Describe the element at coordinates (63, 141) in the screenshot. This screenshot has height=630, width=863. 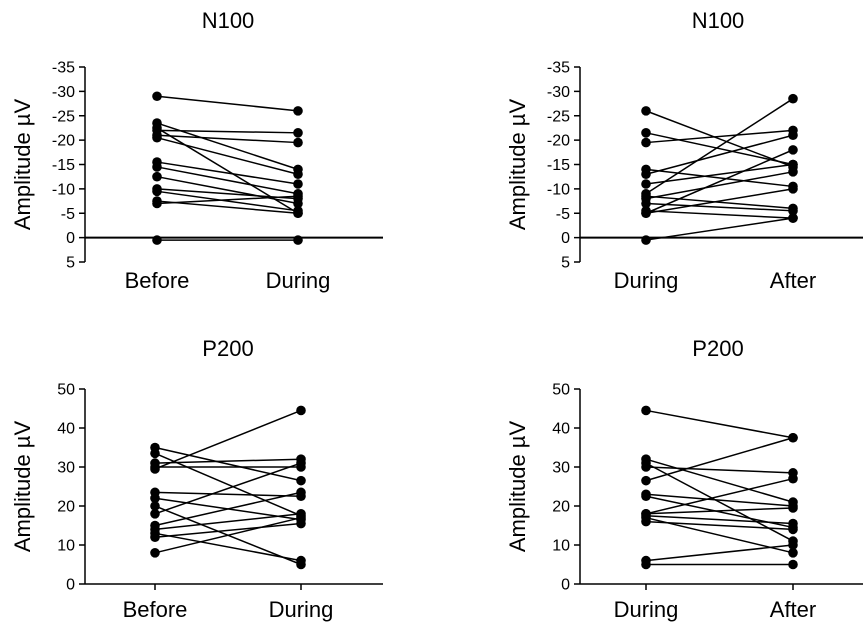
I see `y-tick-label: -20` at that location.